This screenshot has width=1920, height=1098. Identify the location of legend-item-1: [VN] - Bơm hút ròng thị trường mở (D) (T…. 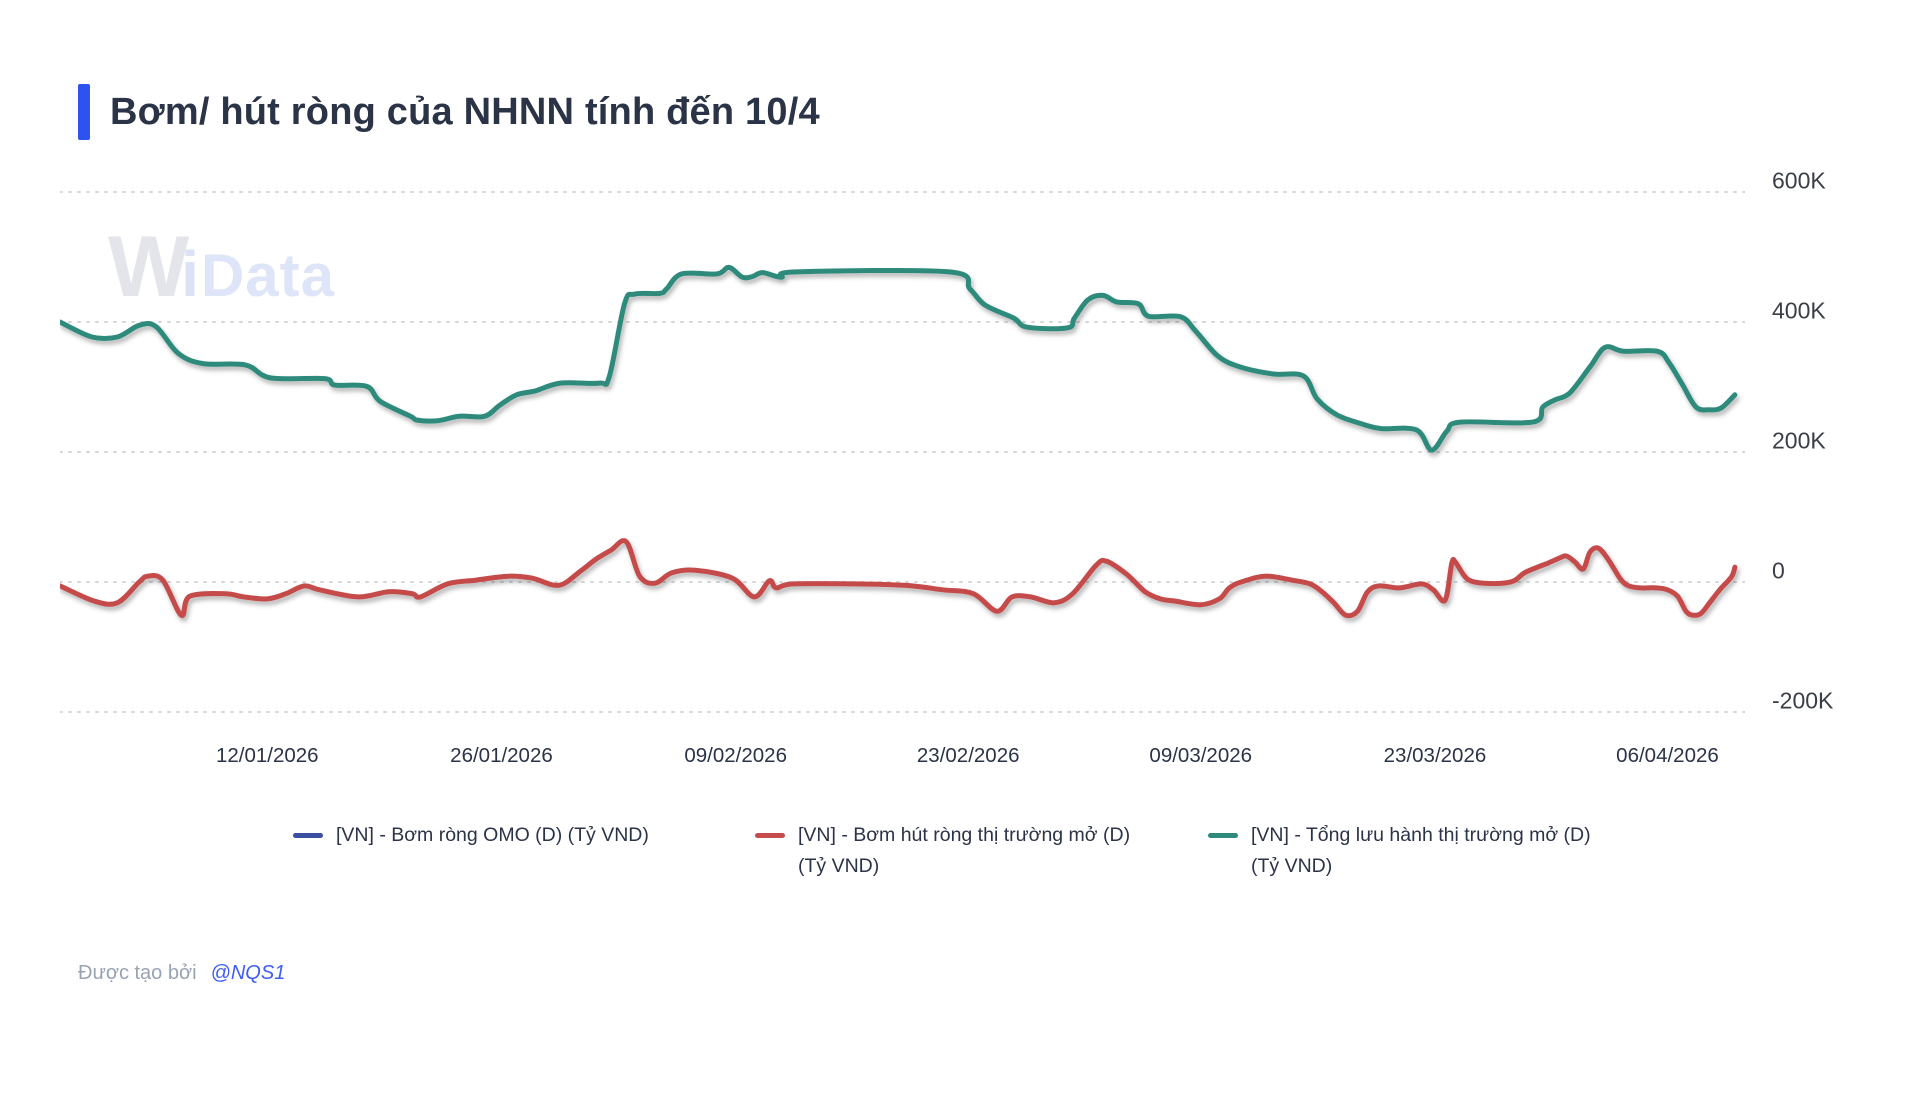
(951, 851).